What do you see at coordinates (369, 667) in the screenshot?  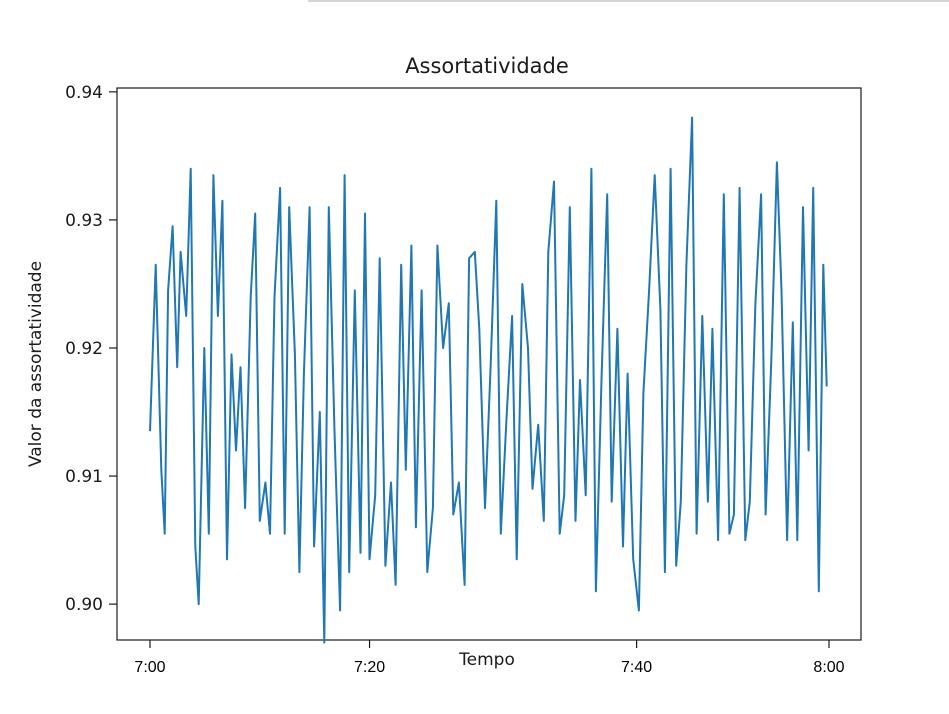 I see `x-tick-label: 7:20` at bounding box center [369, 667].